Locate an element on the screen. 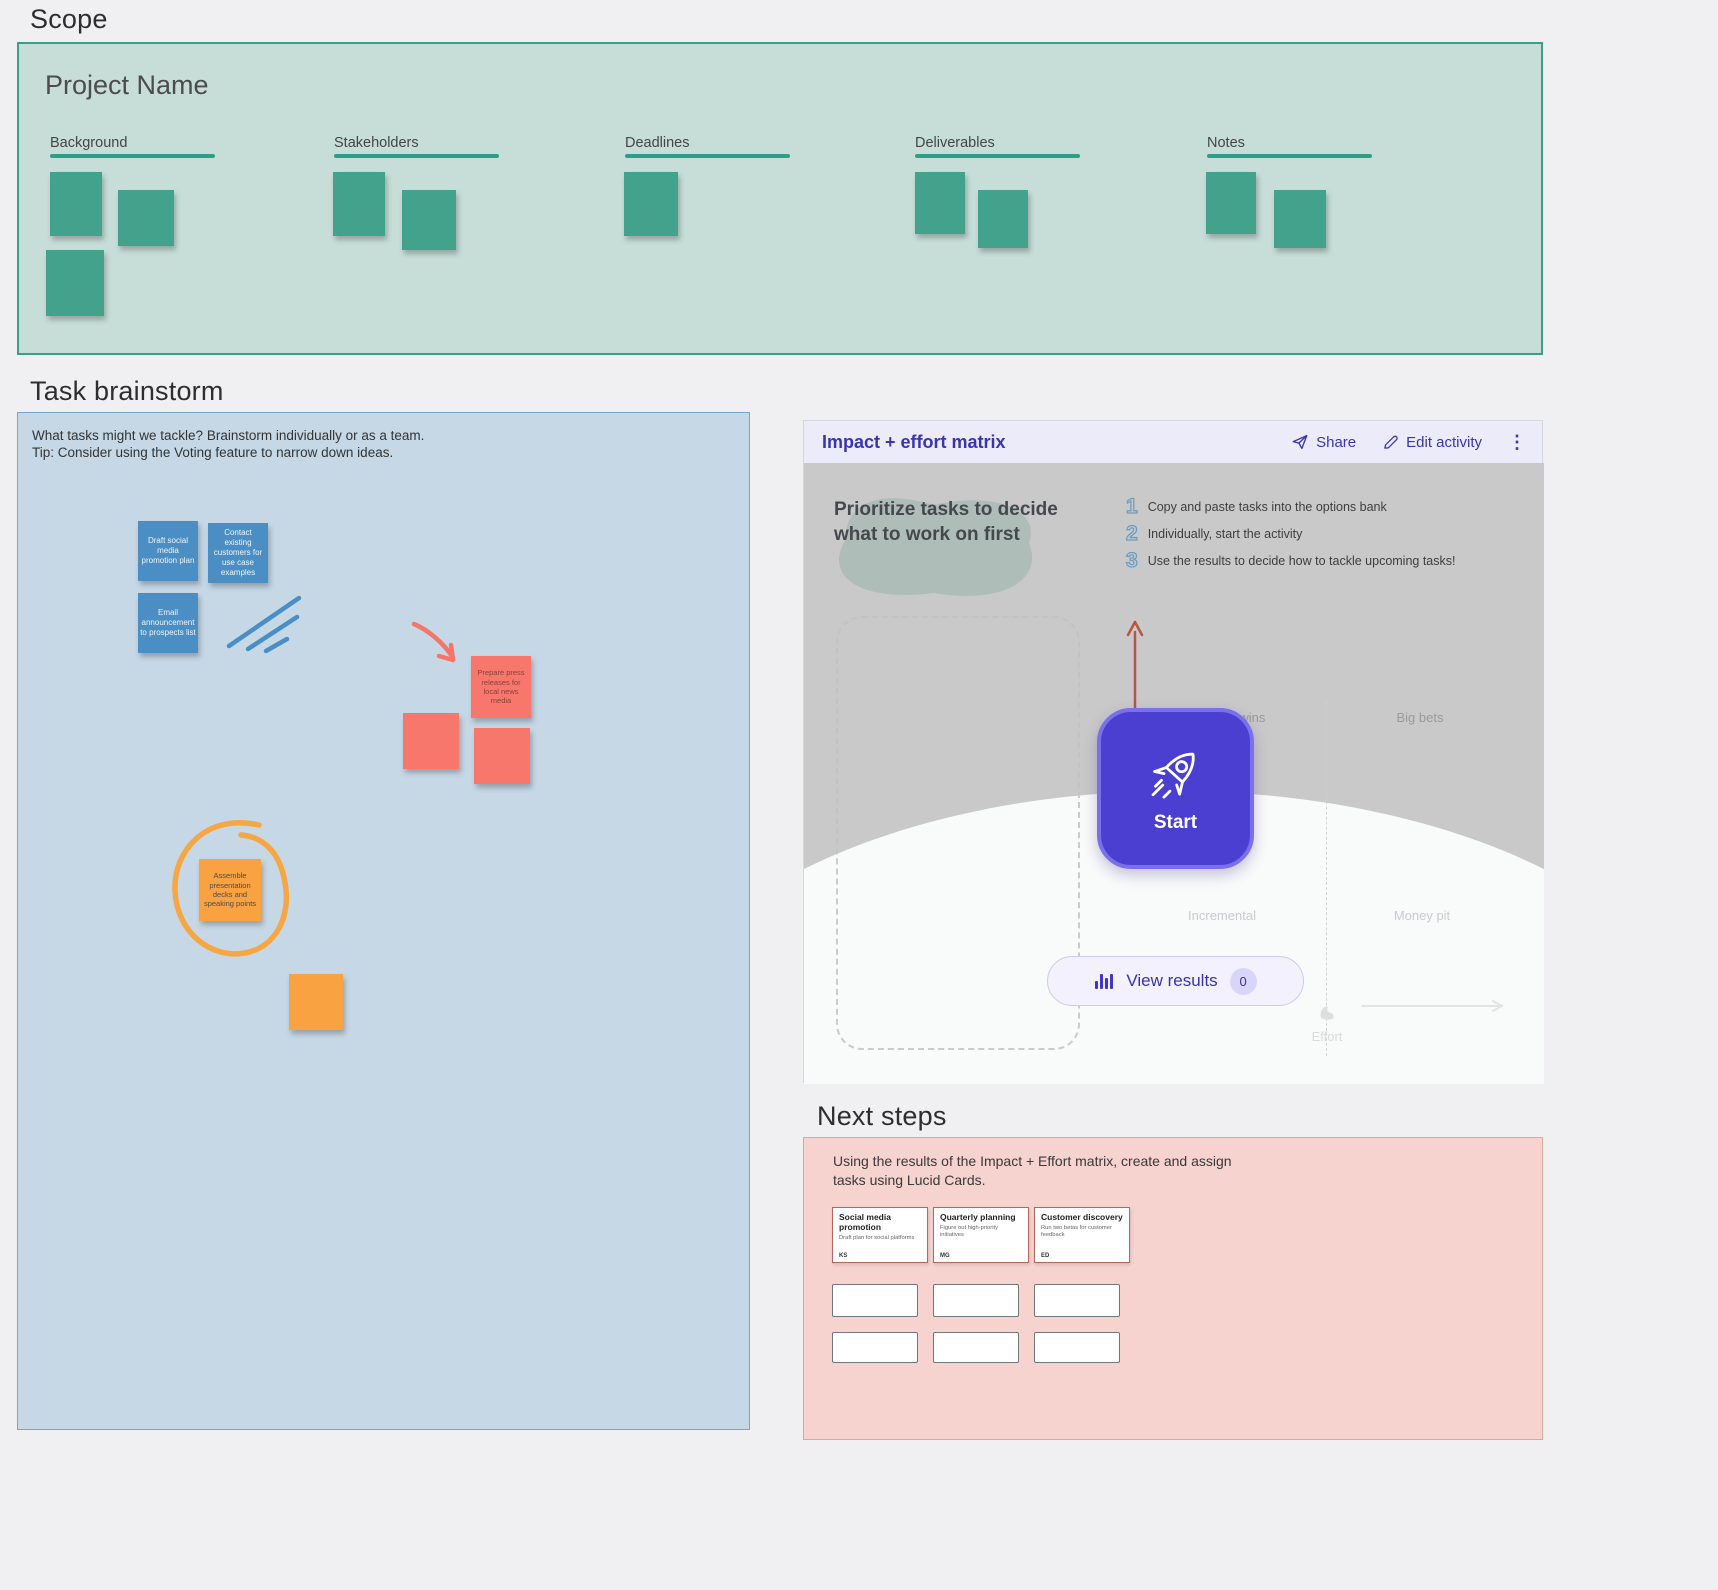  instruction-step-2: 2 Individually, start the activity is located at coordinates (1214, 533).